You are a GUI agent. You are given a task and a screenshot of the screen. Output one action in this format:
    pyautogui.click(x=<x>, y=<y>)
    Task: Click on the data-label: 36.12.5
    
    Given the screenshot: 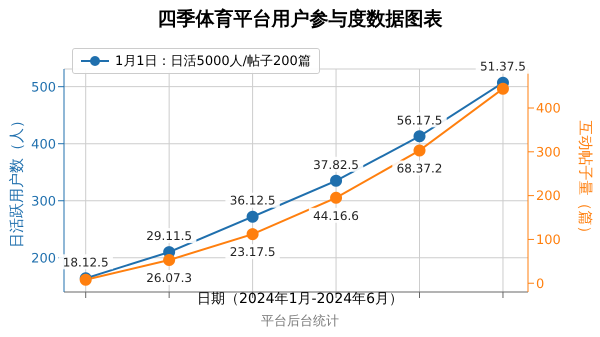 What is the action you would take?
    pyautogui.click(x=253, y=201)
    